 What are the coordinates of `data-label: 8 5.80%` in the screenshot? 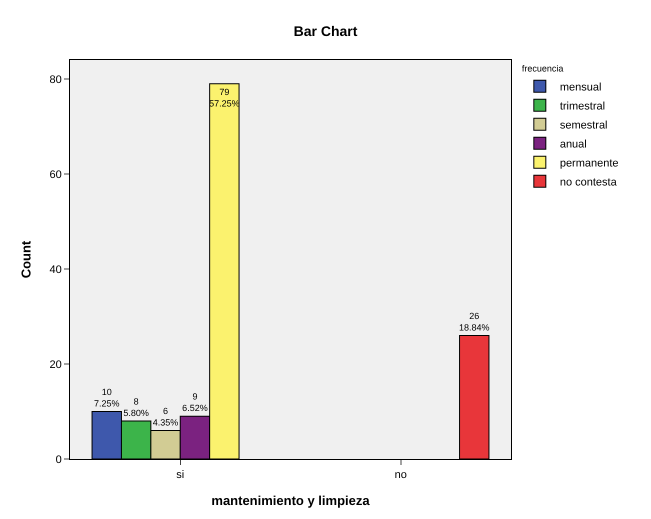 It's located at (136, 407).